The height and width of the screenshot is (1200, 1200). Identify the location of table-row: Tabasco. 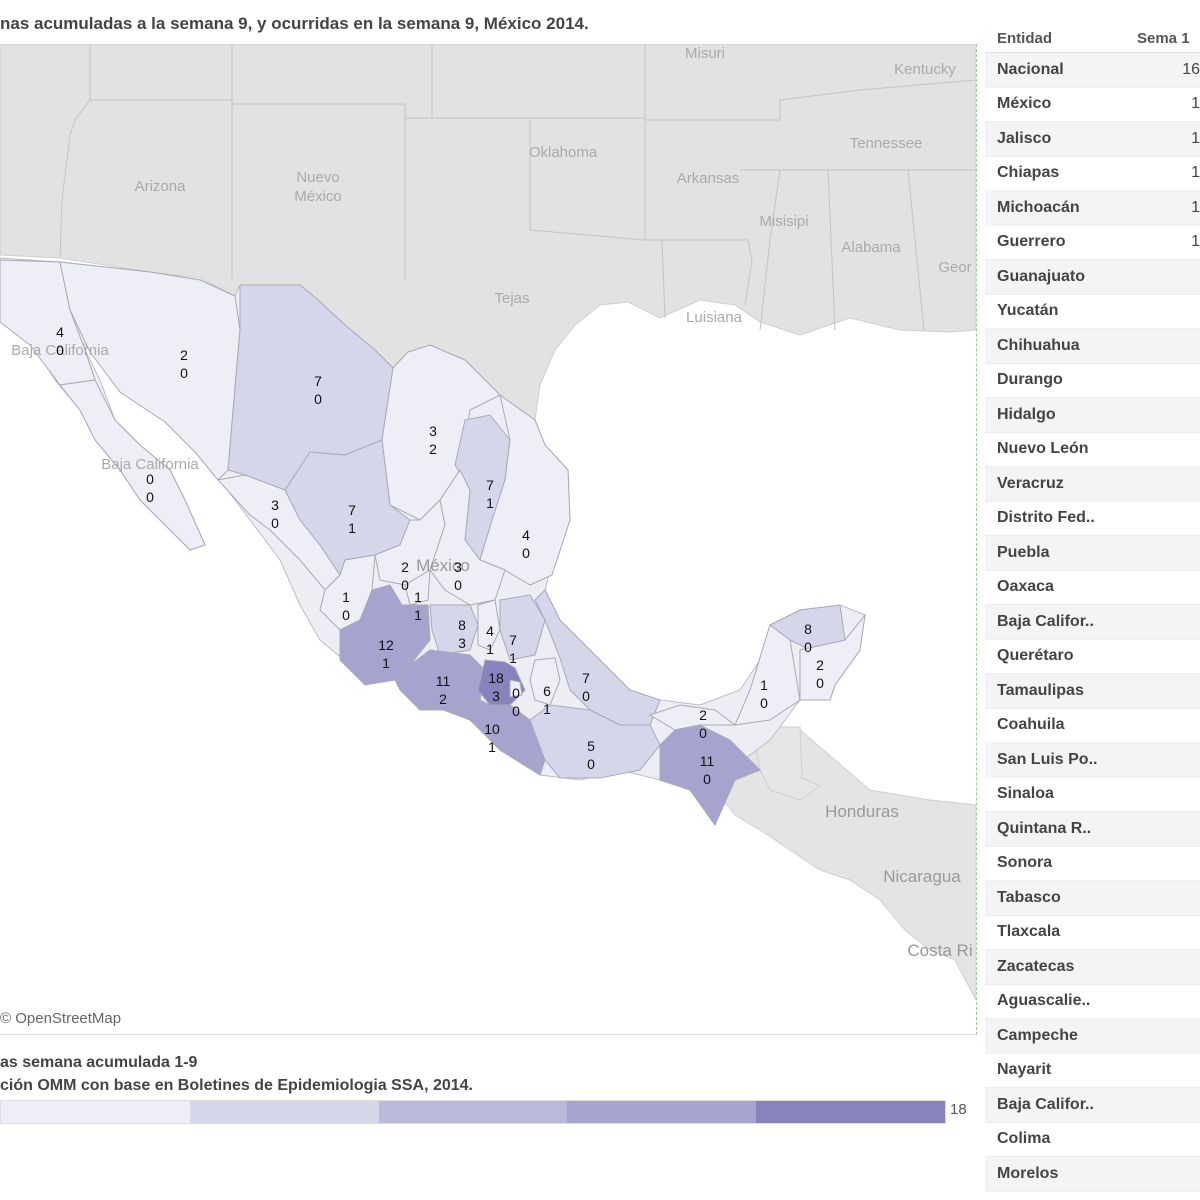
(1092, 898).